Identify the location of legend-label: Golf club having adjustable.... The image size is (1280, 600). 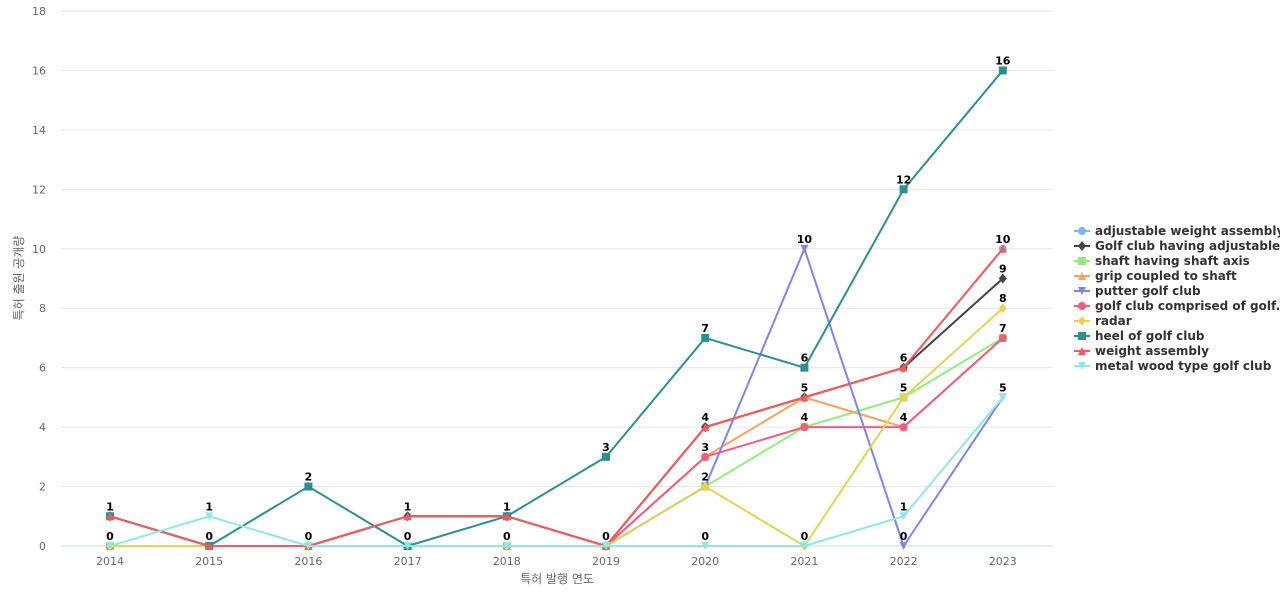
(1187, 246).